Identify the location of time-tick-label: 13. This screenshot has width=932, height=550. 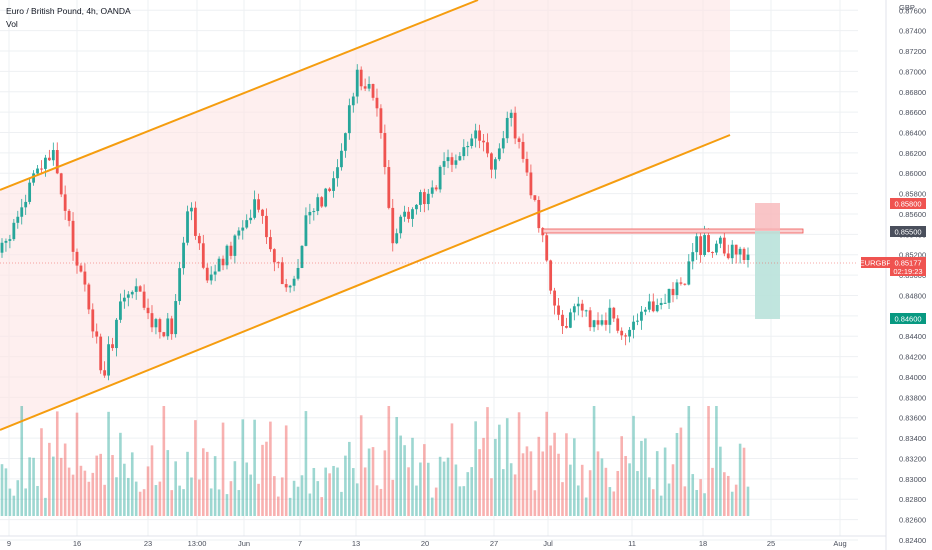
(356, 543).